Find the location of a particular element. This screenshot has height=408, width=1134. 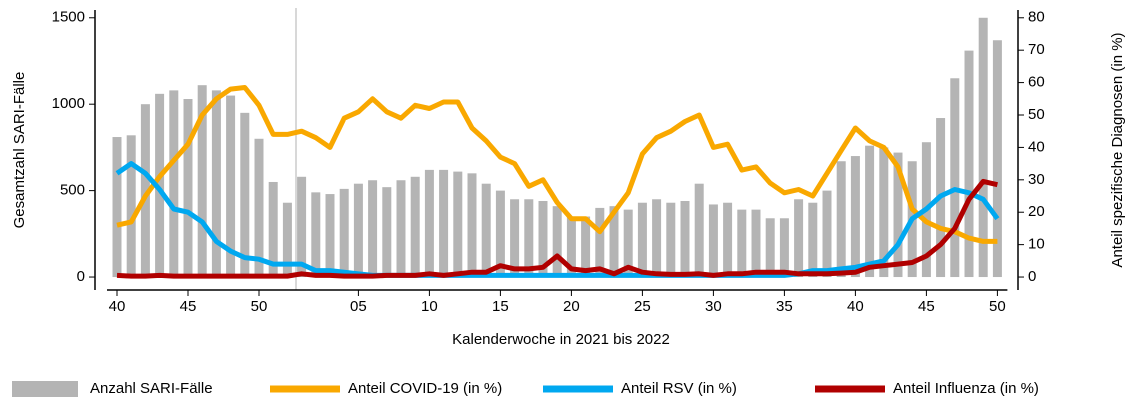

y2-tick-label: 60 is located at coordinates (1036, 82).